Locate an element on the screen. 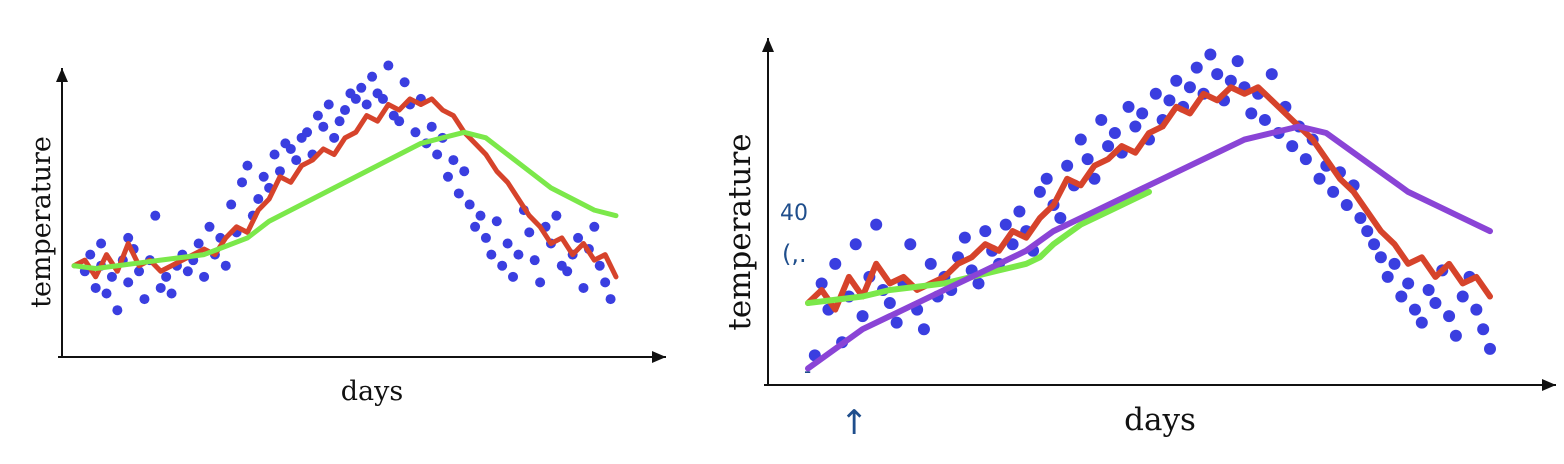 The height and width of the screenshot is (464, 1564). right-y-arrow is located at coordinates (768, 45).